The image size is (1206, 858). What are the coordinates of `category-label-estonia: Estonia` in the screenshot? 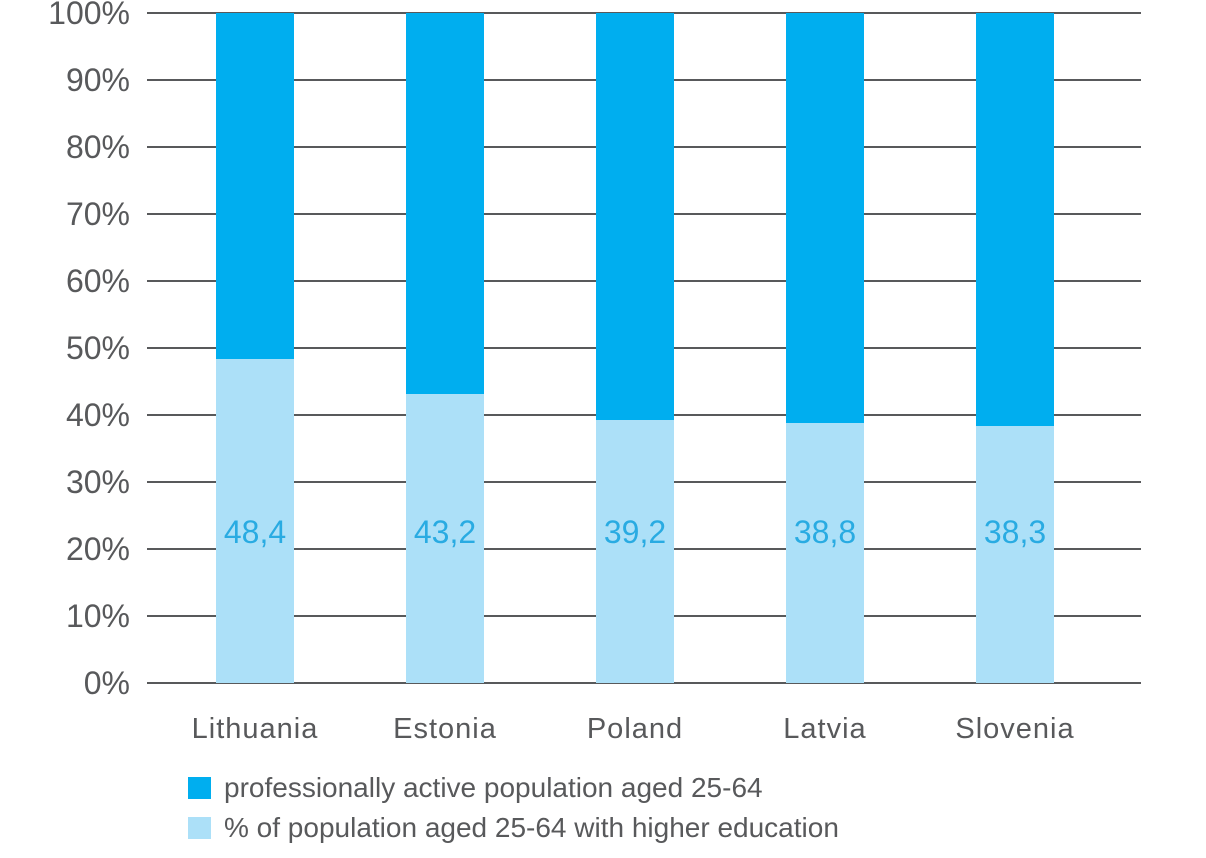 It's located at (445, 729).